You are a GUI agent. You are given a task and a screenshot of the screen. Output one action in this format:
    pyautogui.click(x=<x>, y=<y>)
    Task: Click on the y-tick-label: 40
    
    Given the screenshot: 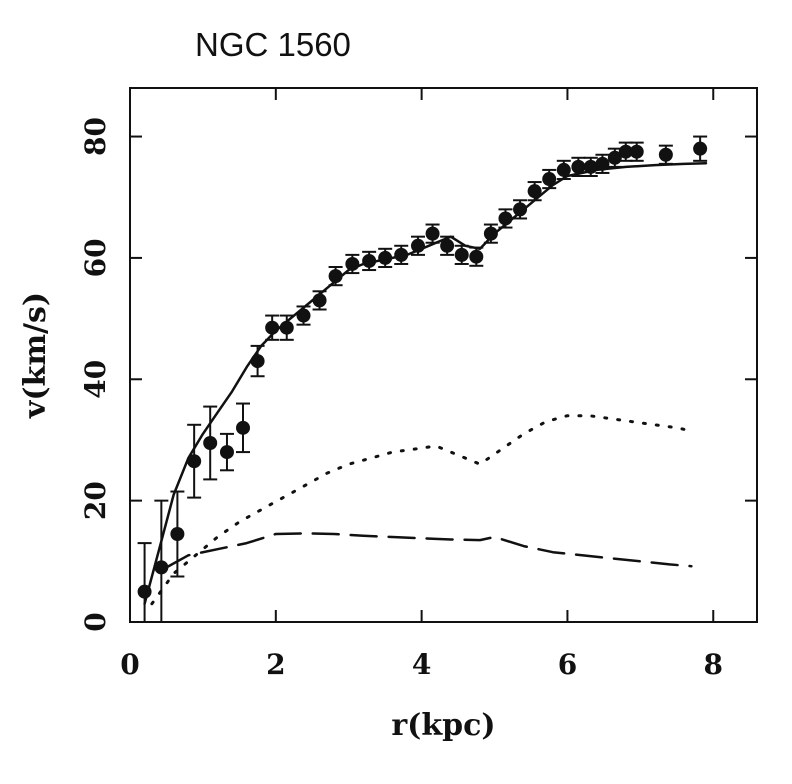 What is the action you would take?
    pyautogui.click(x=95, y=379)
    